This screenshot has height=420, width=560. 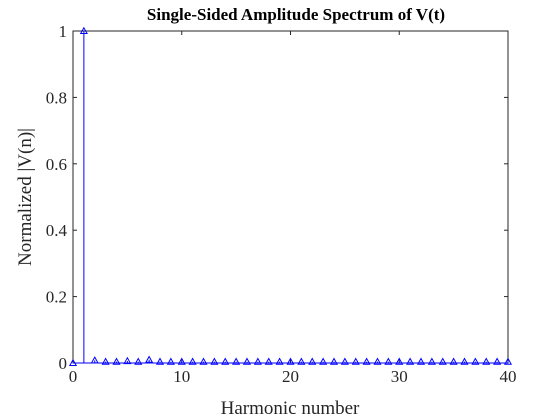 I want to click on y-axis-label: Normalized |V(n)|, so click(x=25, y=197).